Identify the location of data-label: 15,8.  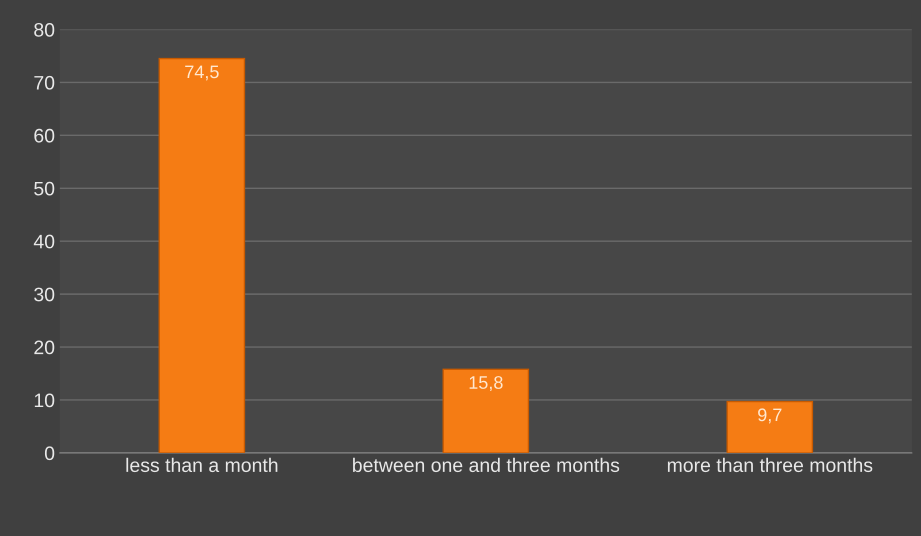
(486, 384).